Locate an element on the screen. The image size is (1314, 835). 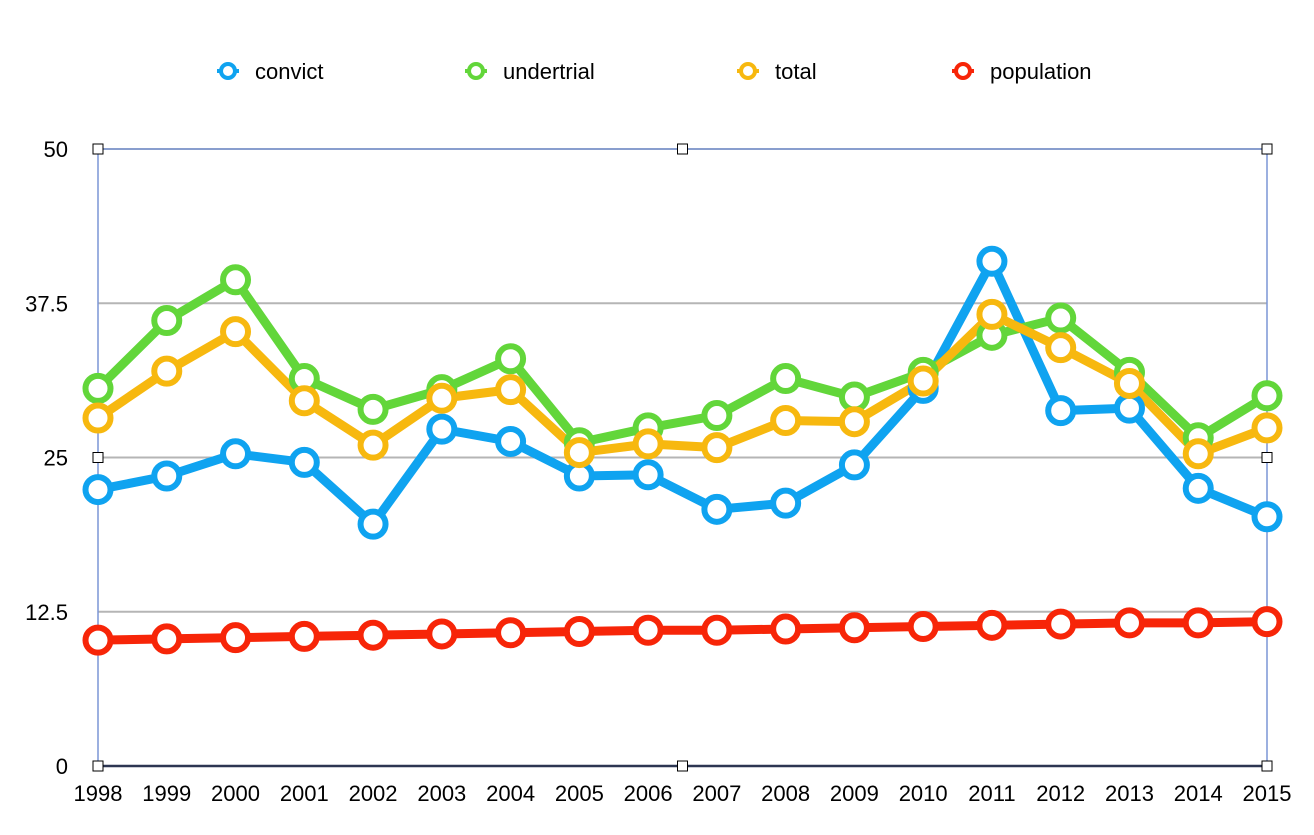
x-tick-label: 2015 is located at coordinates (1267, 793).